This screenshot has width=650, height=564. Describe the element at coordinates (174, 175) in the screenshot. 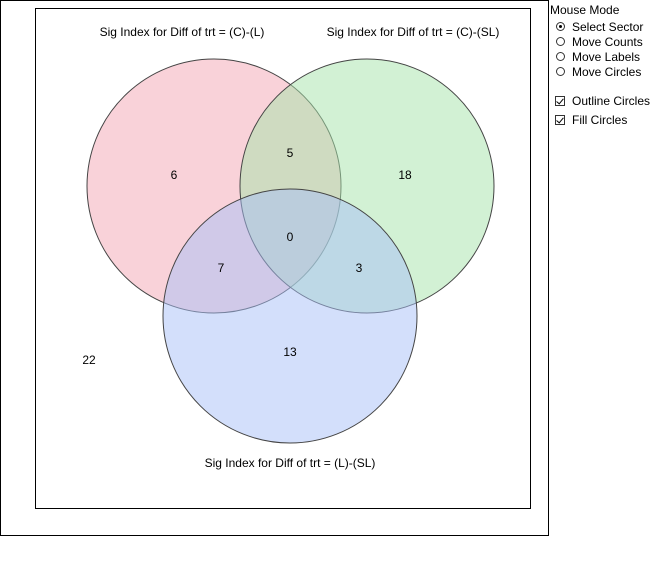

I see `count-a-only: 6` at that location.